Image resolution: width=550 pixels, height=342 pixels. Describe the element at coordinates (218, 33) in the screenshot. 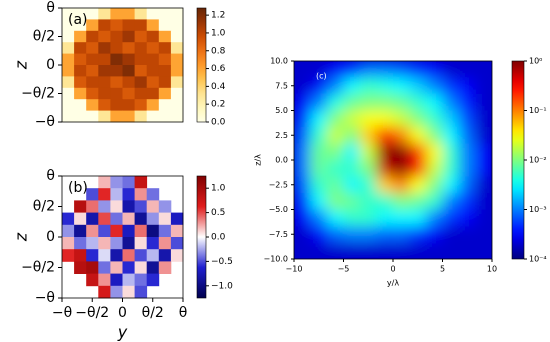

I see `colorbar-tick-label: 1.0` at that location.